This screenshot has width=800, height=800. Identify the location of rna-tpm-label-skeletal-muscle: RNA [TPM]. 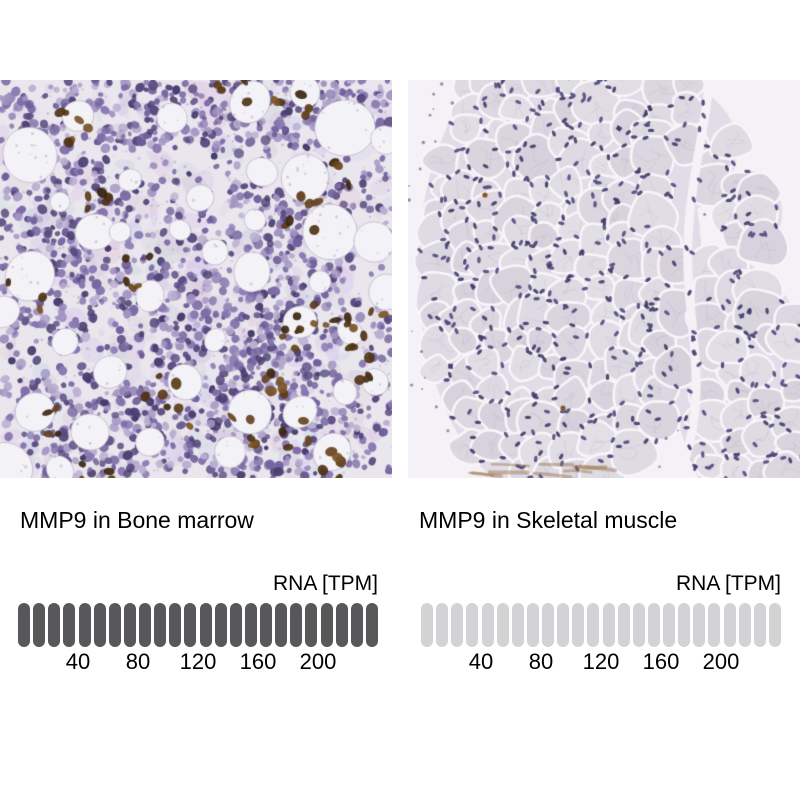
(728, 583).